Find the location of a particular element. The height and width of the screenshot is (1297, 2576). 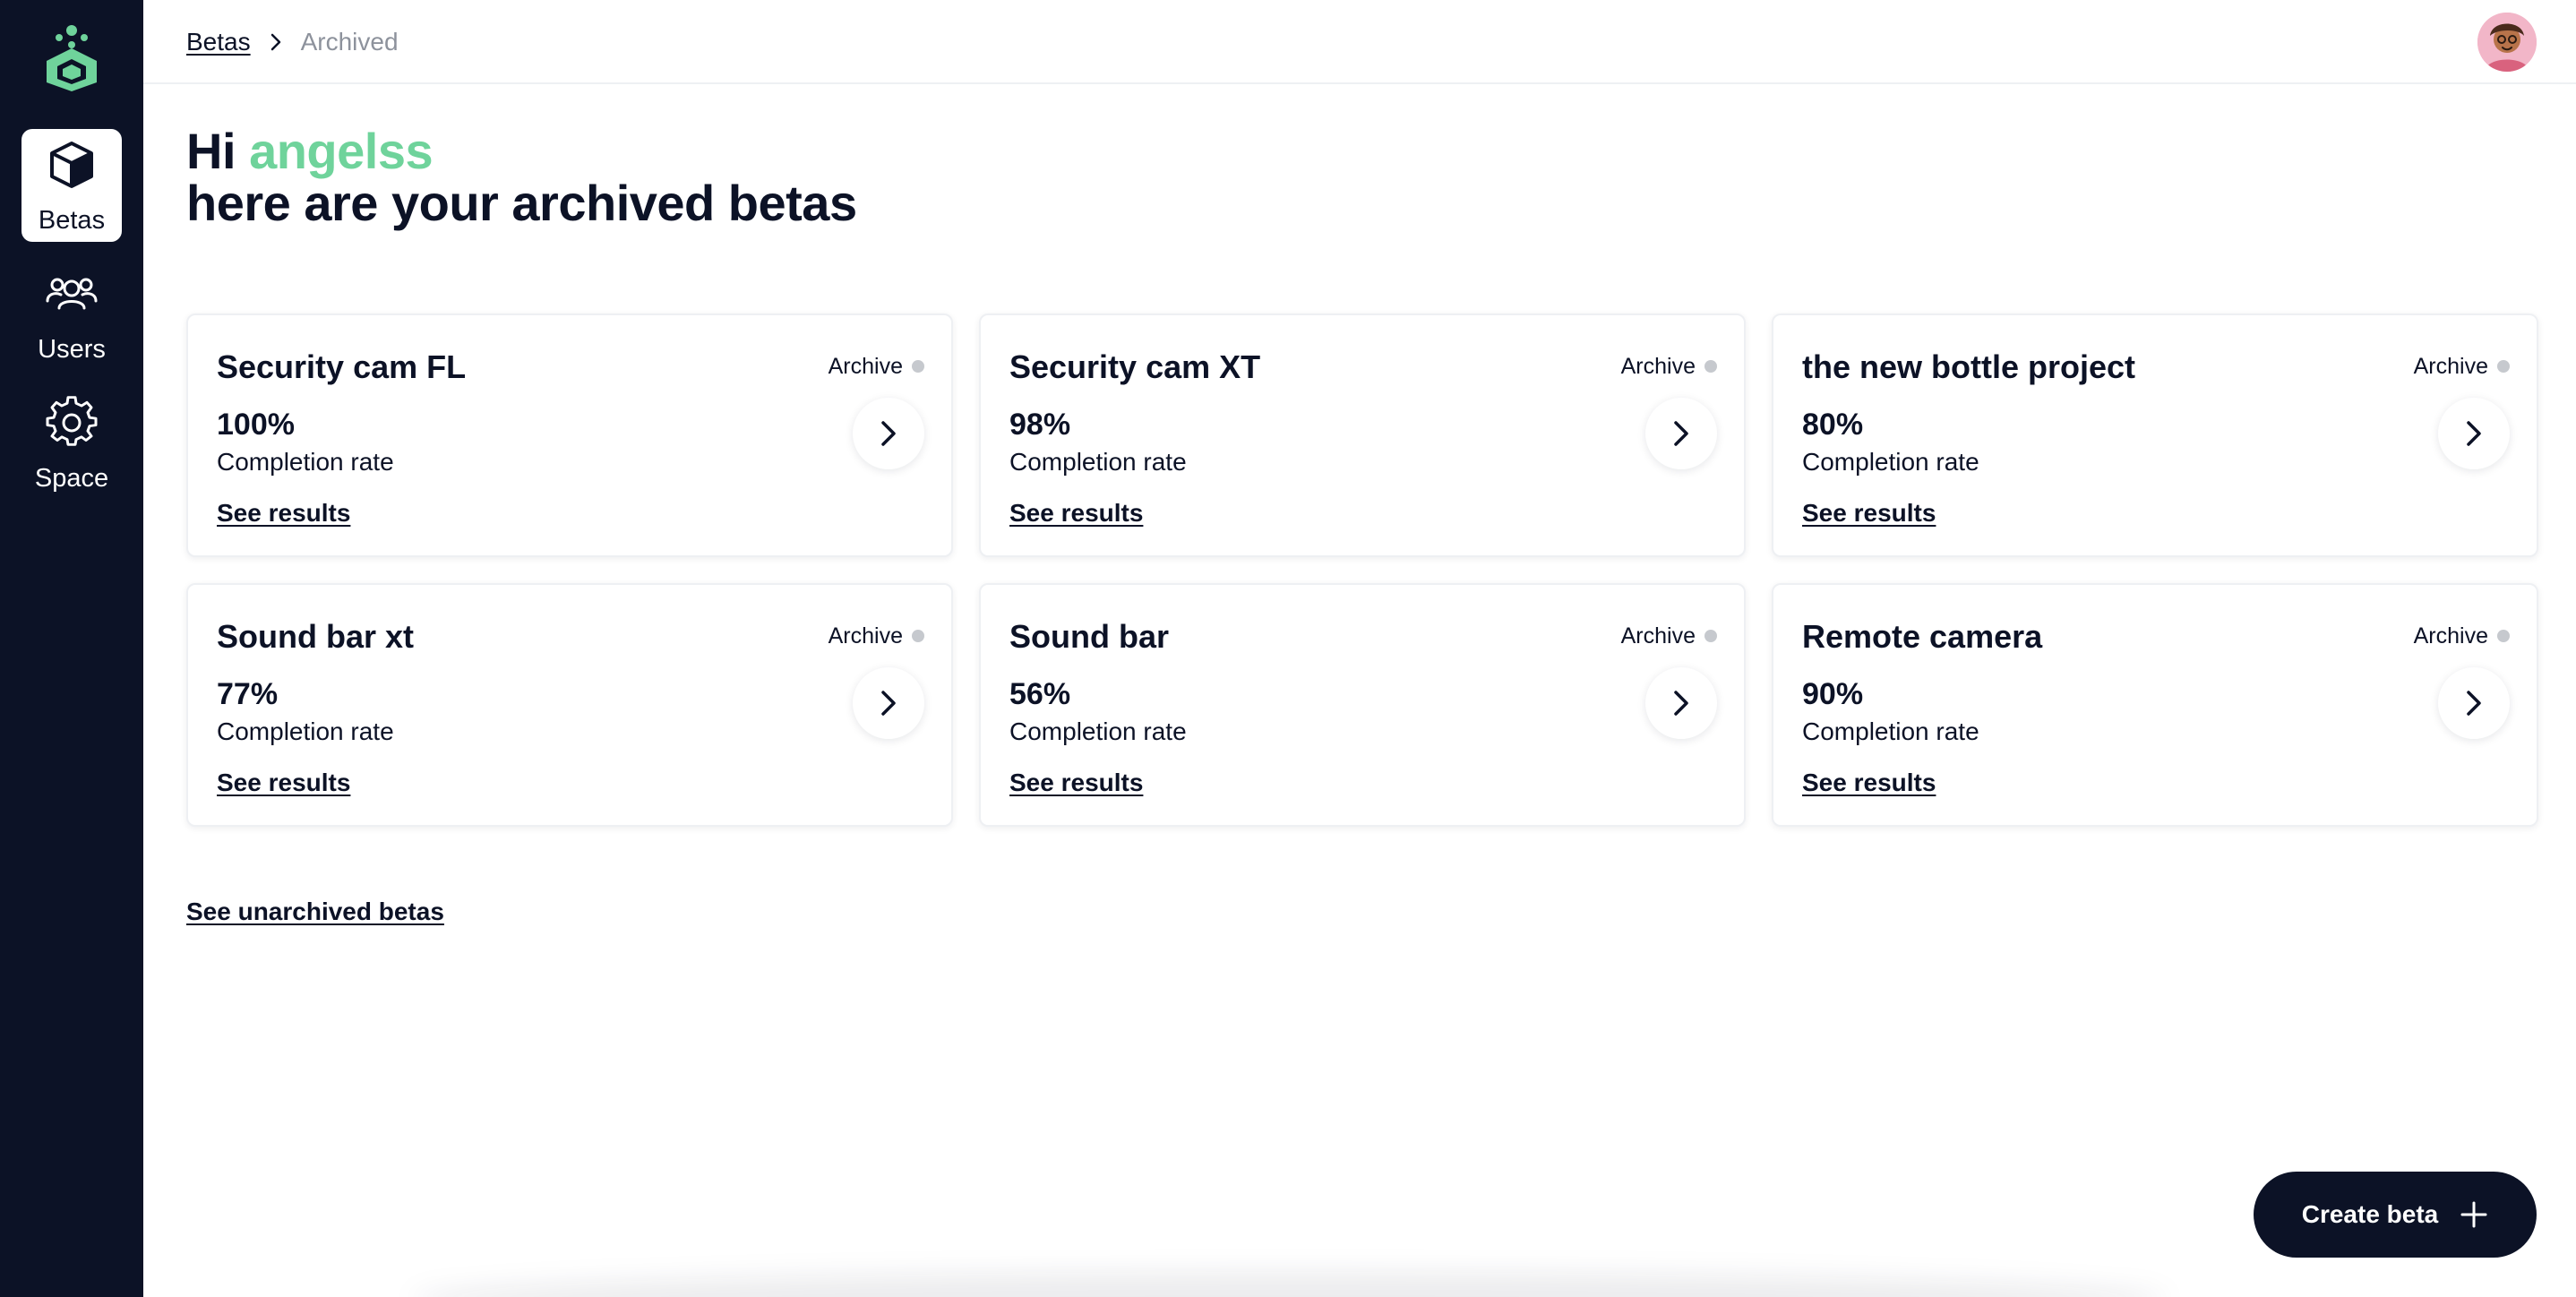

greeting-username: angelss is located at coordinates (341, 151).